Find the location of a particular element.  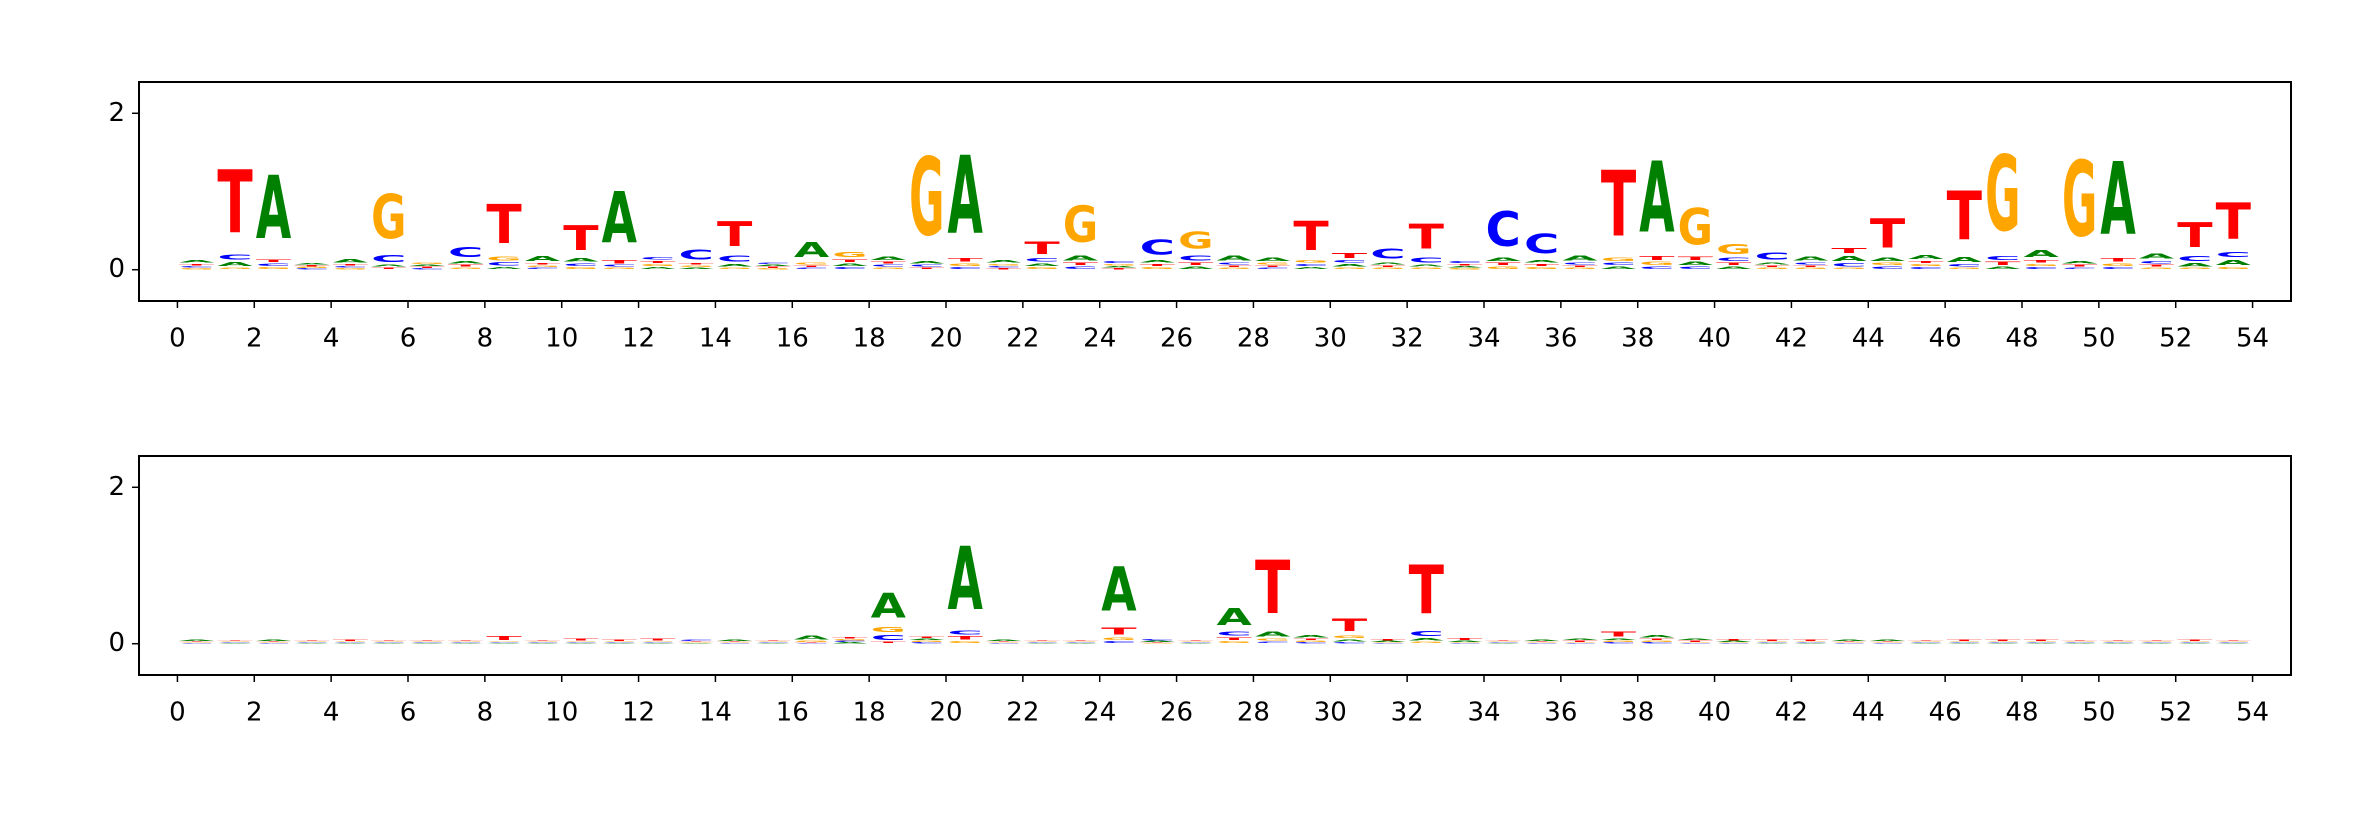

x-tick-label: 40 is located at coordinates (1714, 339).